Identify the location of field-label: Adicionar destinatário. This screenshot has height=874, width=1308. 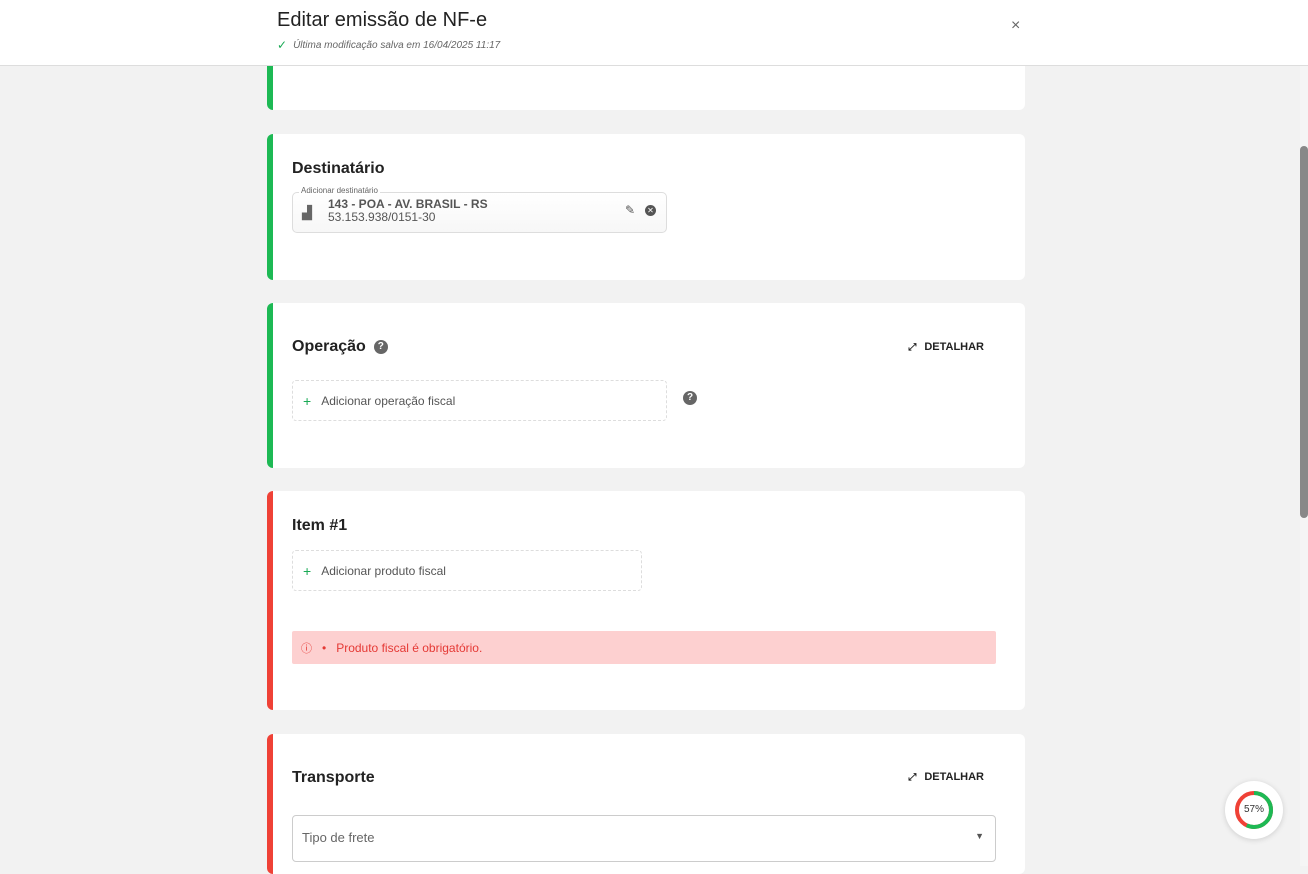
(339, 190).